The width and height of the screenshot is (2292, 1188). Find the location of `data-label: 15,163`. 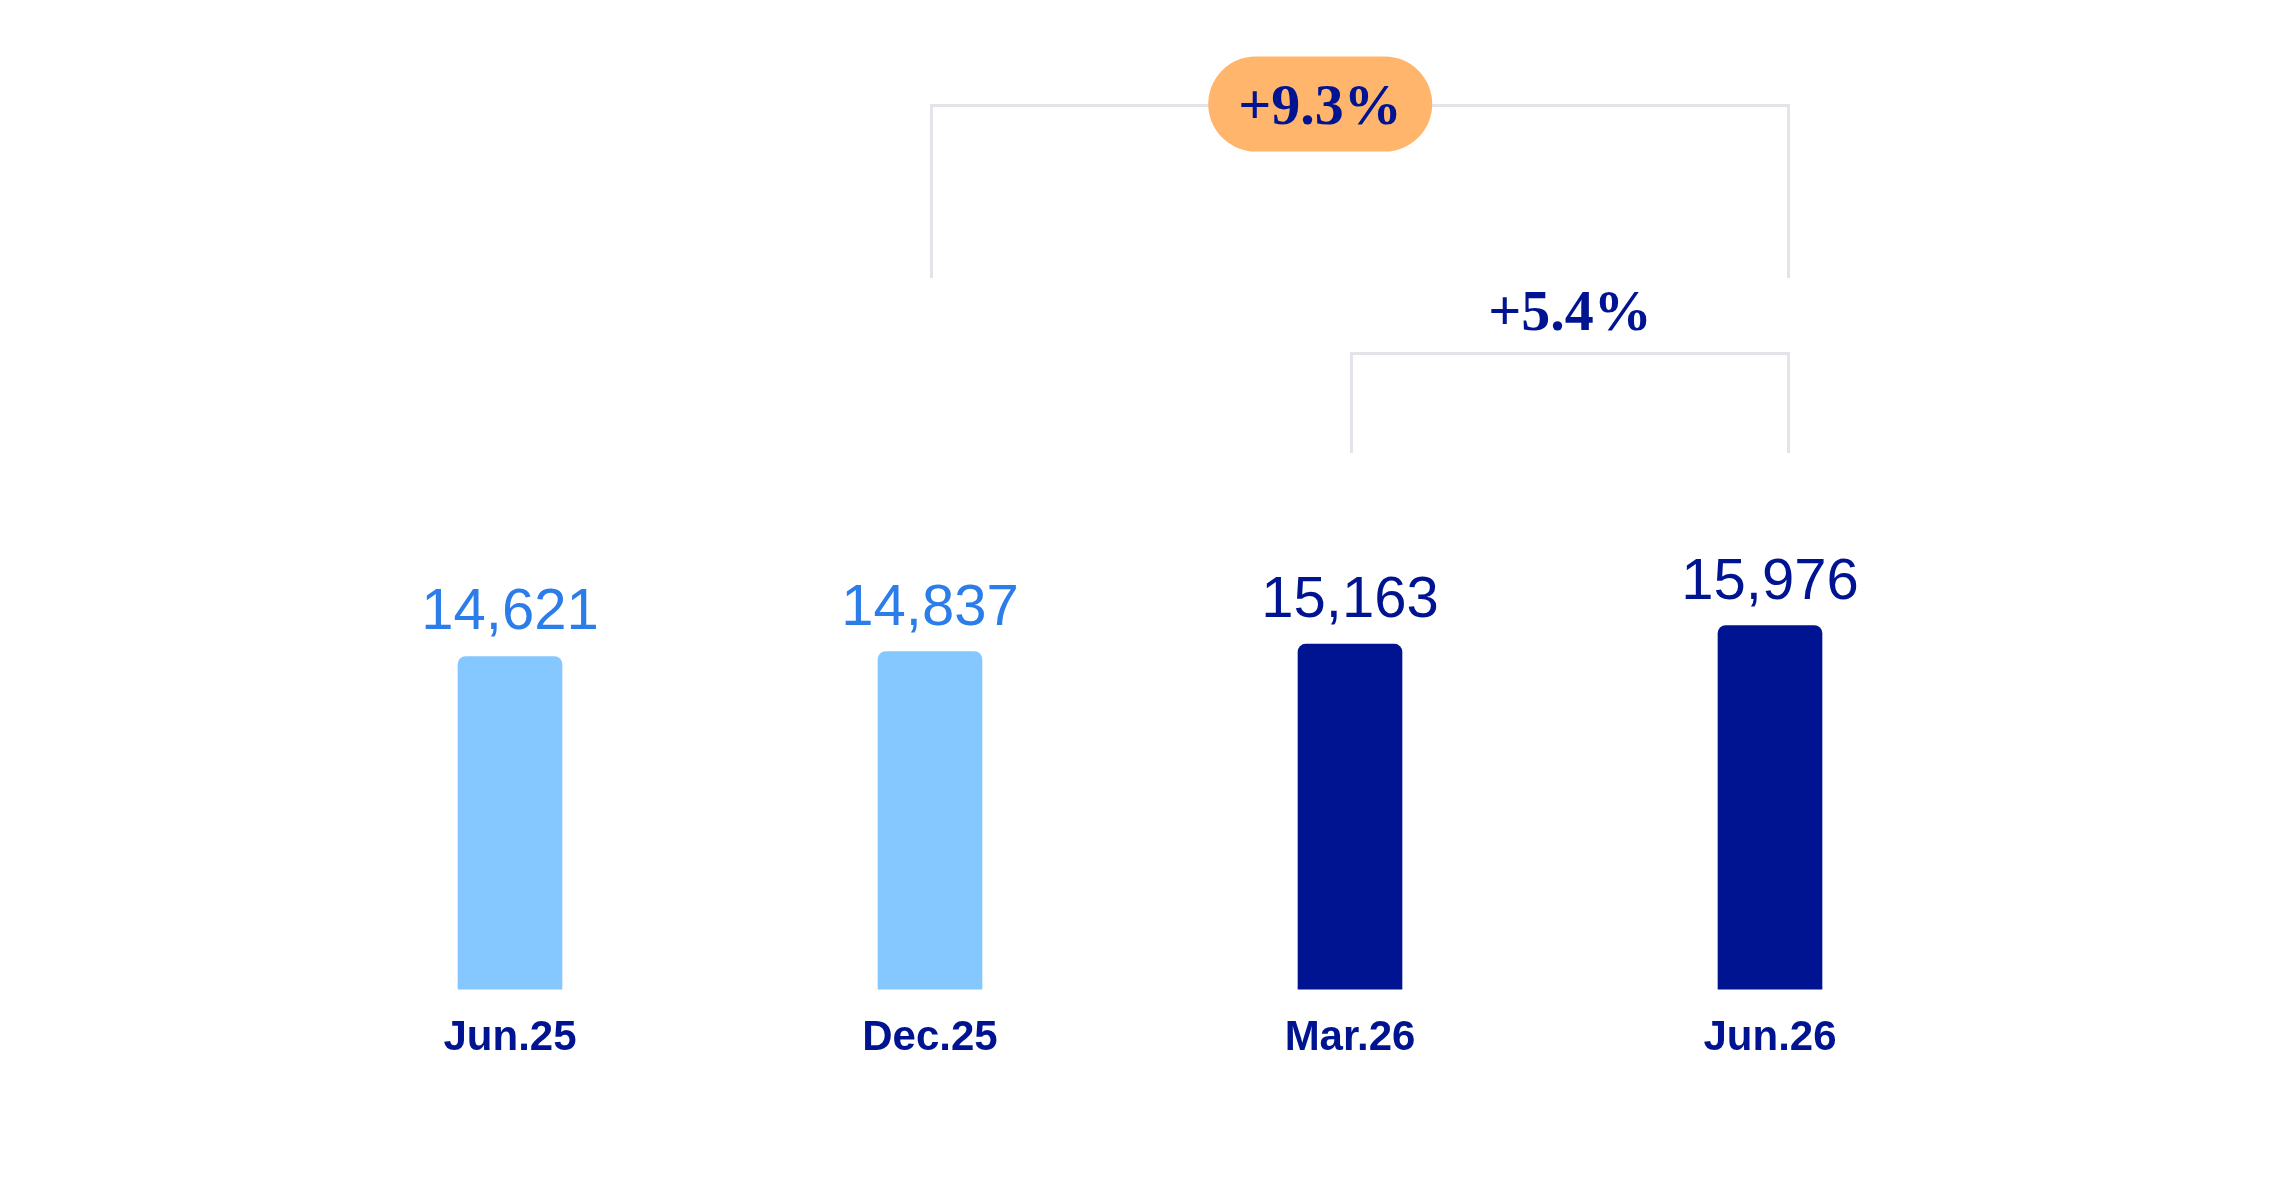

data-label: 15,163 is located at coordinates (1350, 597).